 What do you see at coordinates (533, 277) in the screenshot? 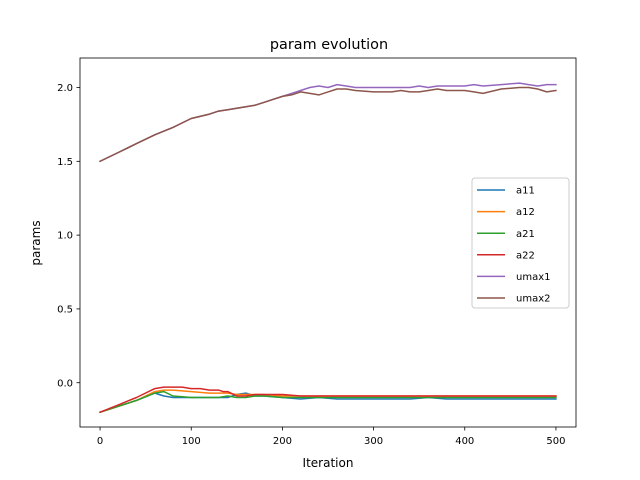
I see `legend-label-umax1: umax1` at bounding box center [533, 277].